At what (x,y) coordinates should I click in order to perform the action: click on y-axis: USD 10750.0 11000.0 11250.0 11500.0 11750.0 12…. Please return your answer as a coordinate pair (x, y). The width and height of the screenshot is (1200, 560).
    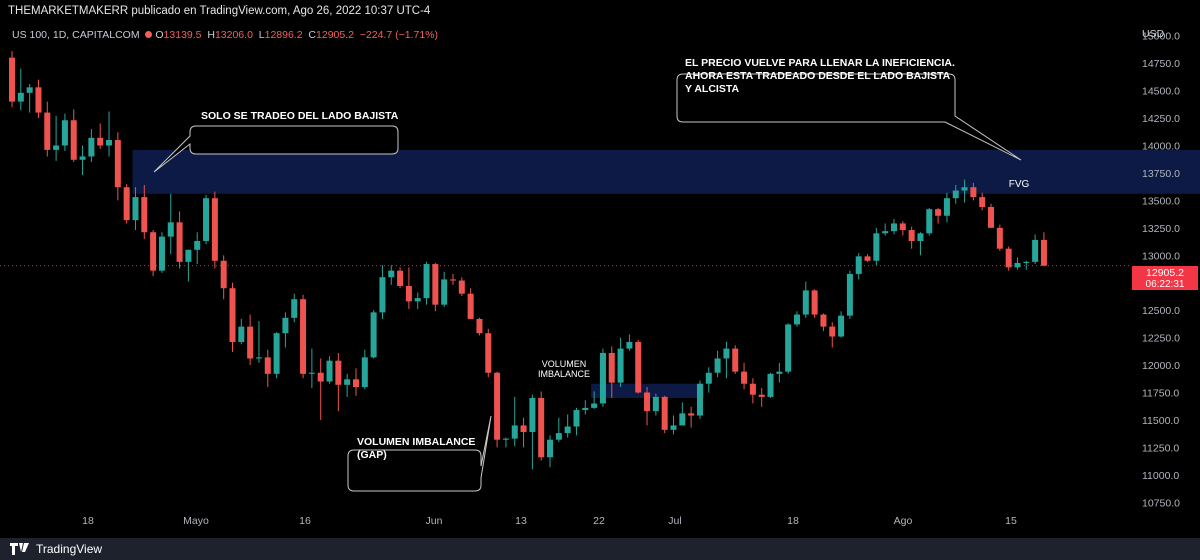
    Looking at the image, I should click on (1161, 268).